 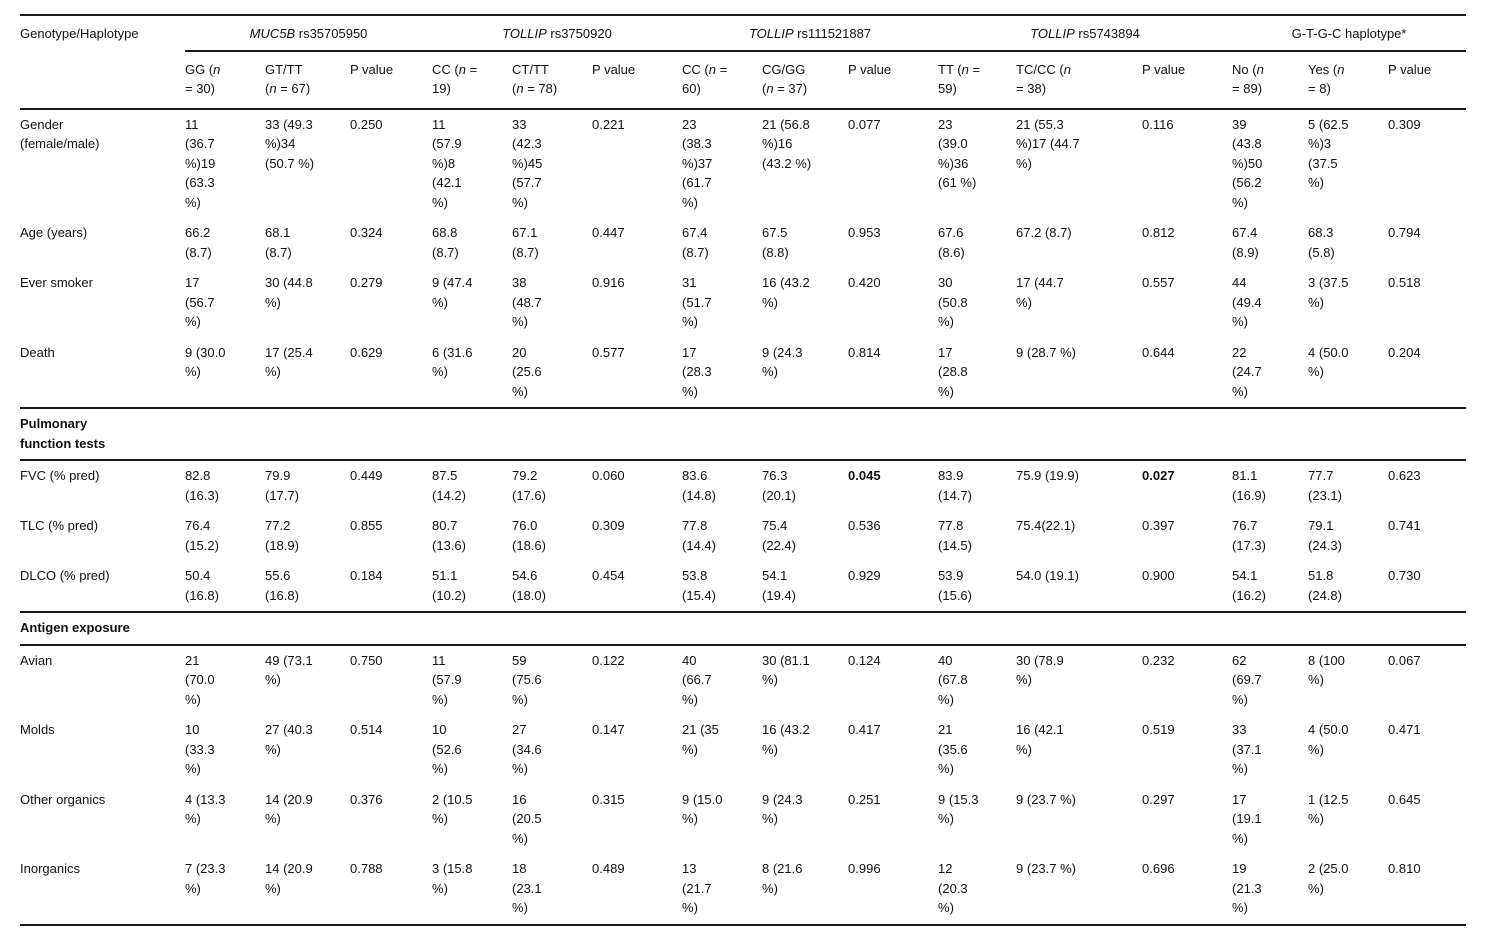 What do you see at coordinates (282, 535) in the screenshot?
I see `value-cell: 77.2 (18.9)` at bounding box center [282, 535].